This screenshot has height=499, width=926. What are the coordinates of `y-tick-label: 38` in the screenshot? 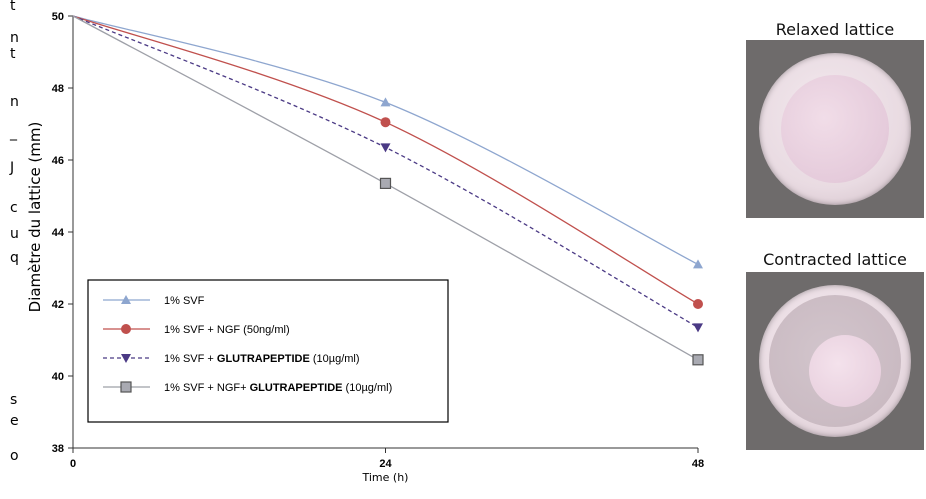 It's located at (58, 449).